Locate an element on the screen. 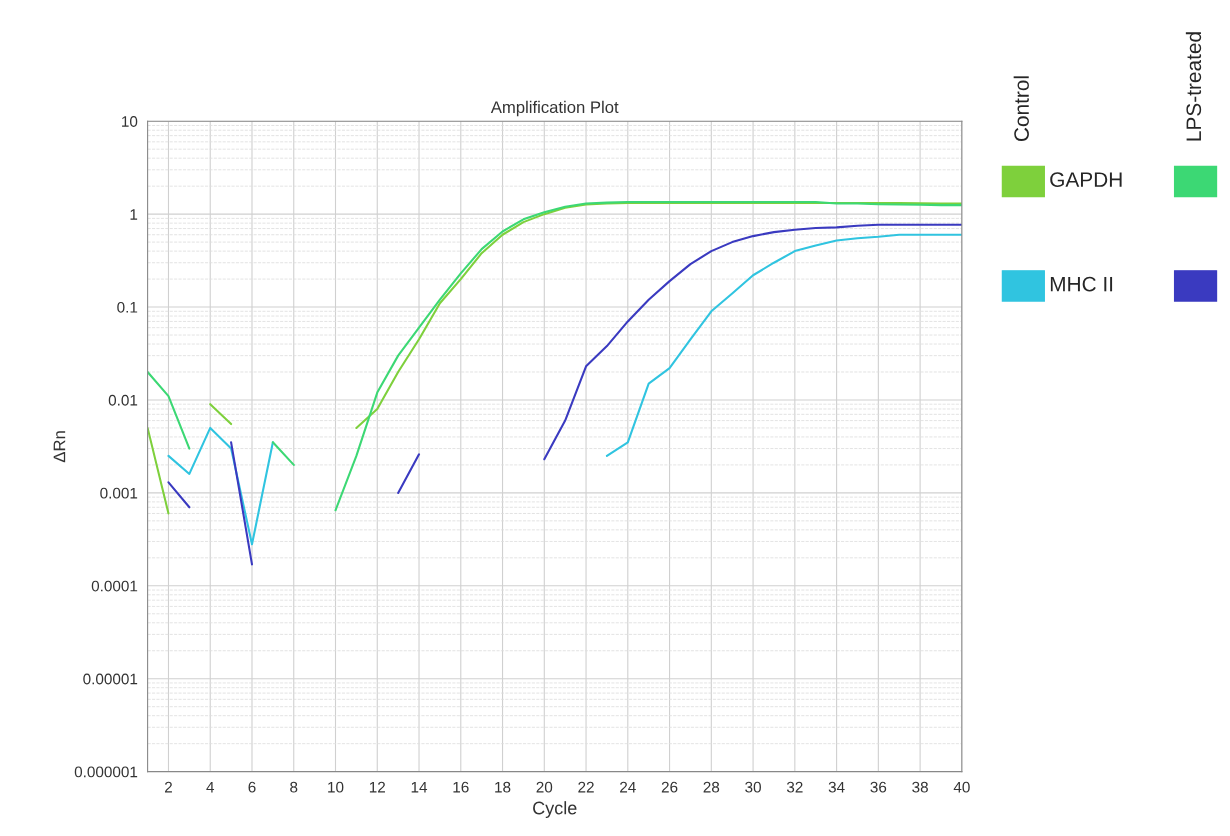 The width and height of the screenshot is (1230, 836). chart-title: Amplification Plot is located at coordinates (554, 108).